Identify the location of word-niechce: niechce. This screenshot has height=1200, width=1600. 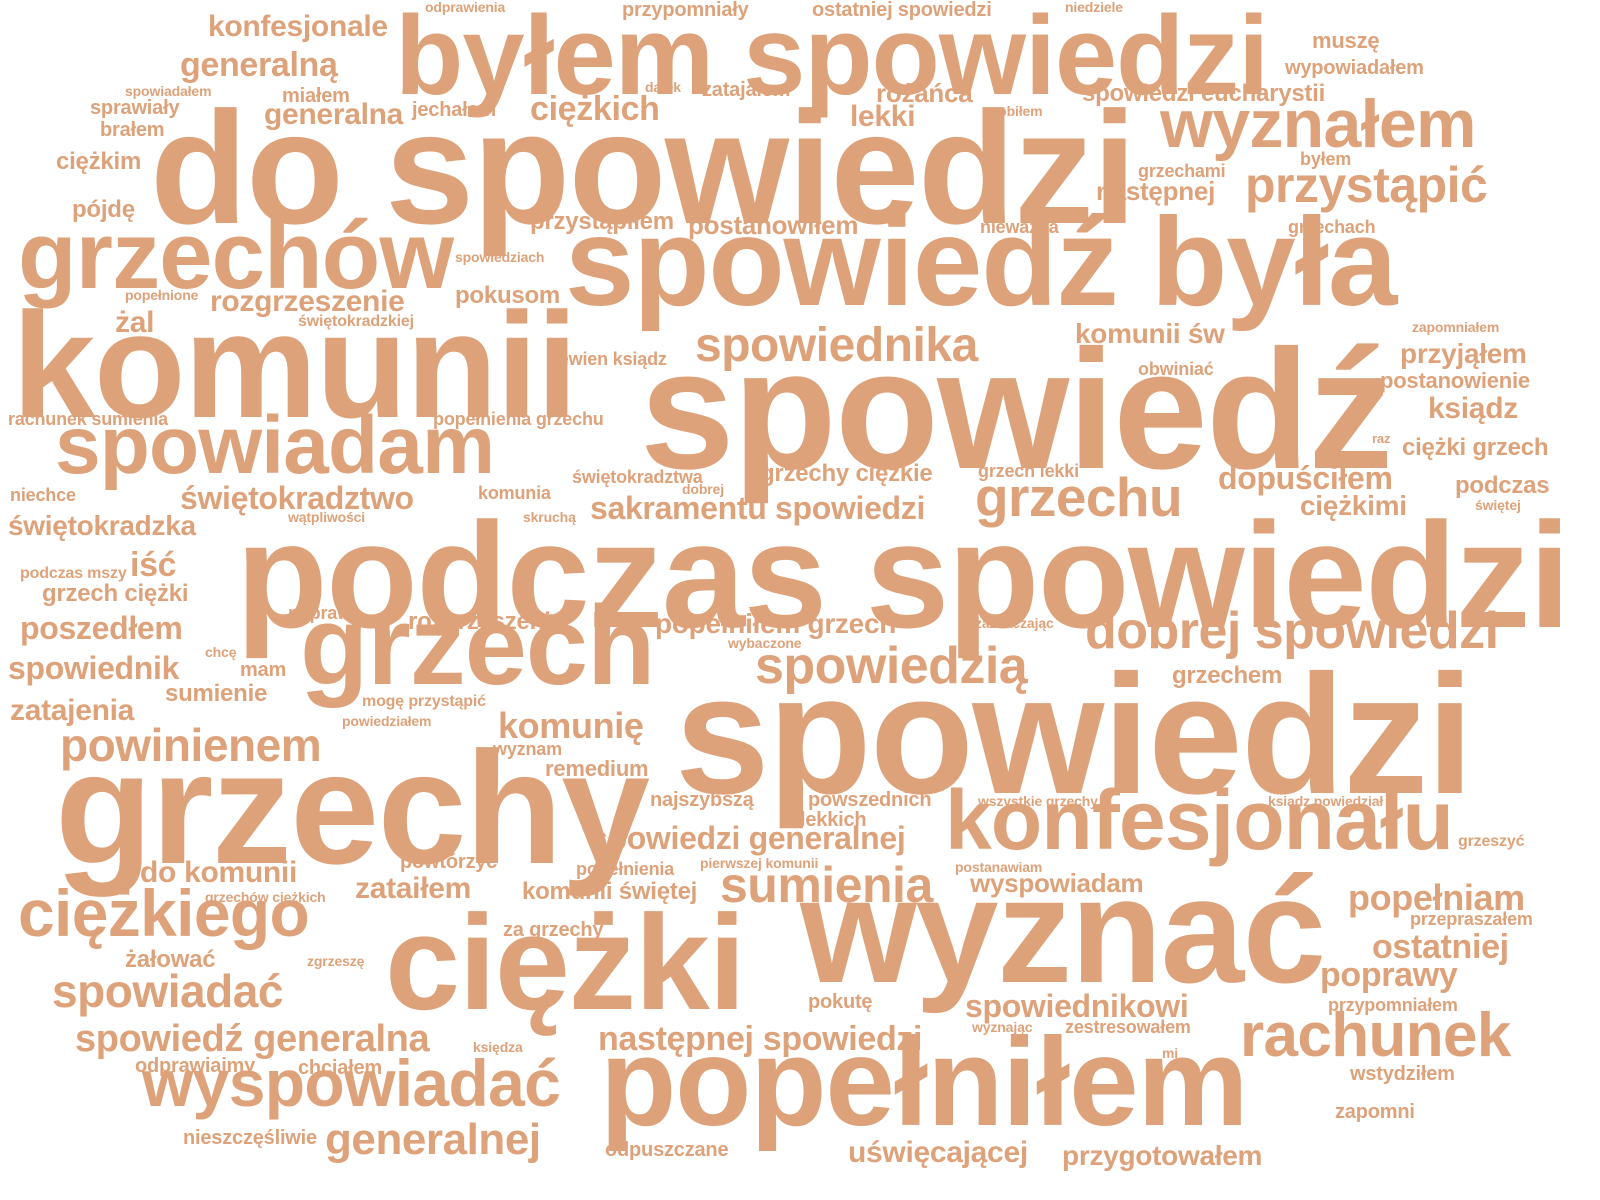
(43, 495).